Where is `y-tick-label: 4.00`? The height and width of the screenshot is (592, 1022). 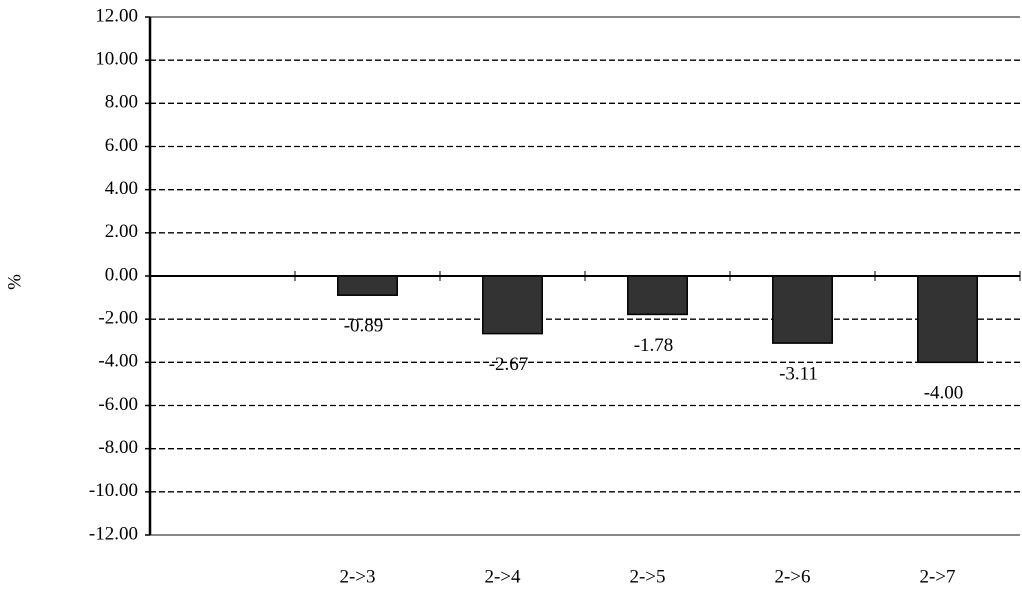
y-tick-label: 4.00 is located at coordinates (121, 188).